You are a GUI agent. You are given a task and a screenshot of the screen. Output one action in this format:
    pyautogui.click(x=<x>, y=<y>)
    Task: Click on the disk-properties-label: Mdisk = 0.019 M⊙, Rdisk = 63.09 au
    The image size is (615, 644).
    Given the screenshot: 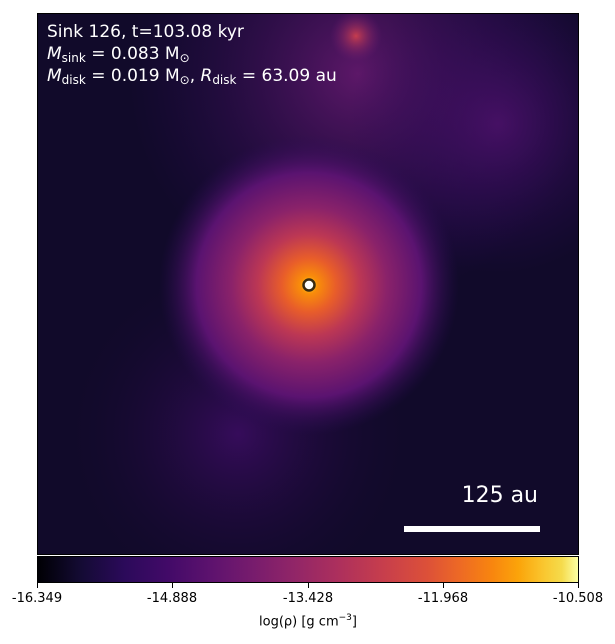 What is the action you would take?
    pyautogui.click(x=192, y=76)
    